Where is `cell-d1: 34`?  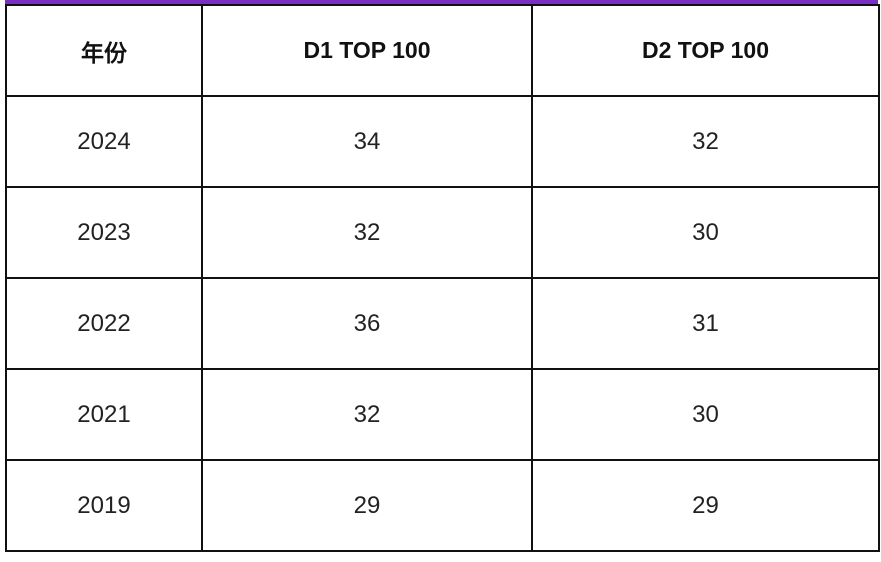
cell-d1: 34 is located at coordinates (367, 141).